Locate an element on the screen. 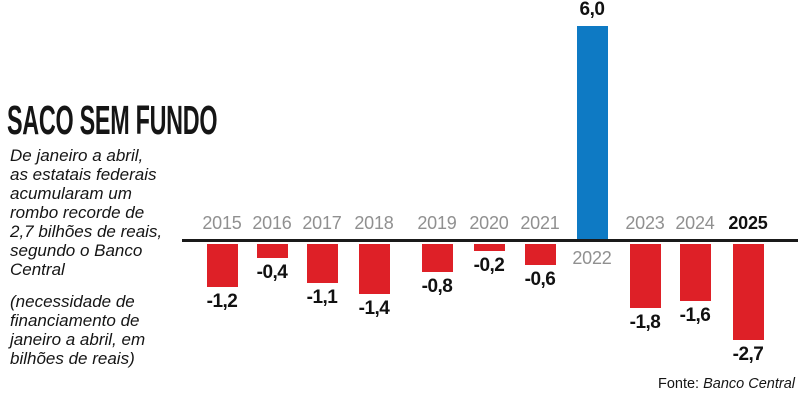 The width and height of the screenshot is (804, 400). bar-2024 is located at coordinates (695, 272).